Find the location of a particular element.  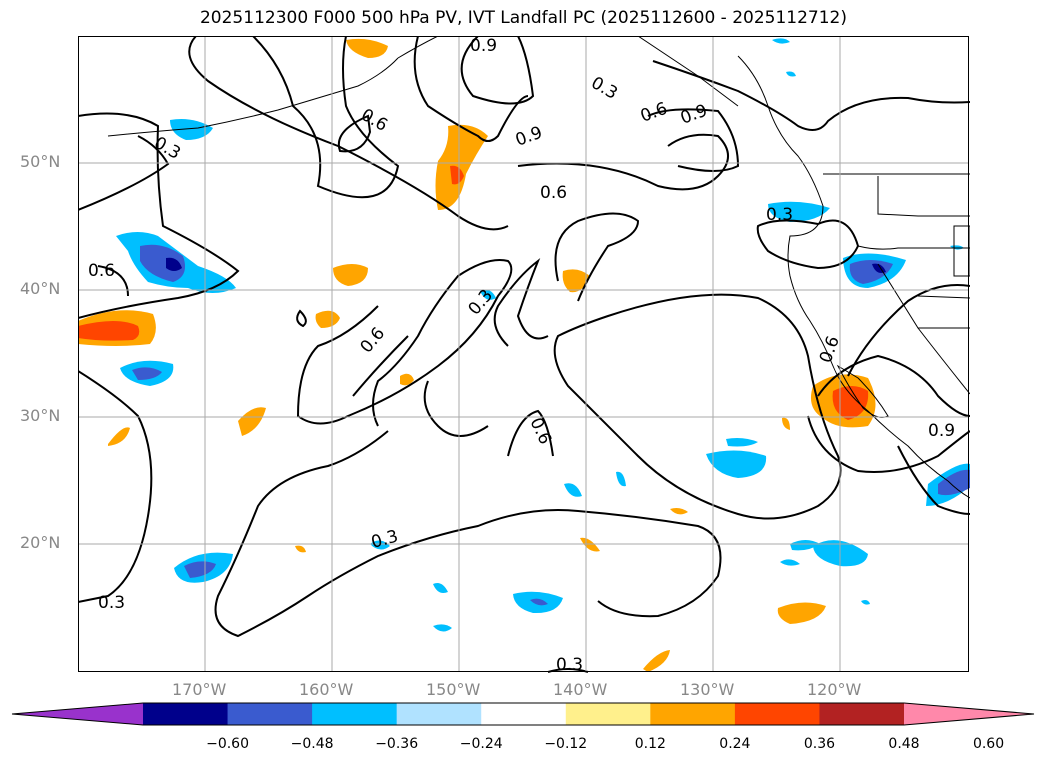

lat-label-50n: 50°N is located at coordinates (40, 161).